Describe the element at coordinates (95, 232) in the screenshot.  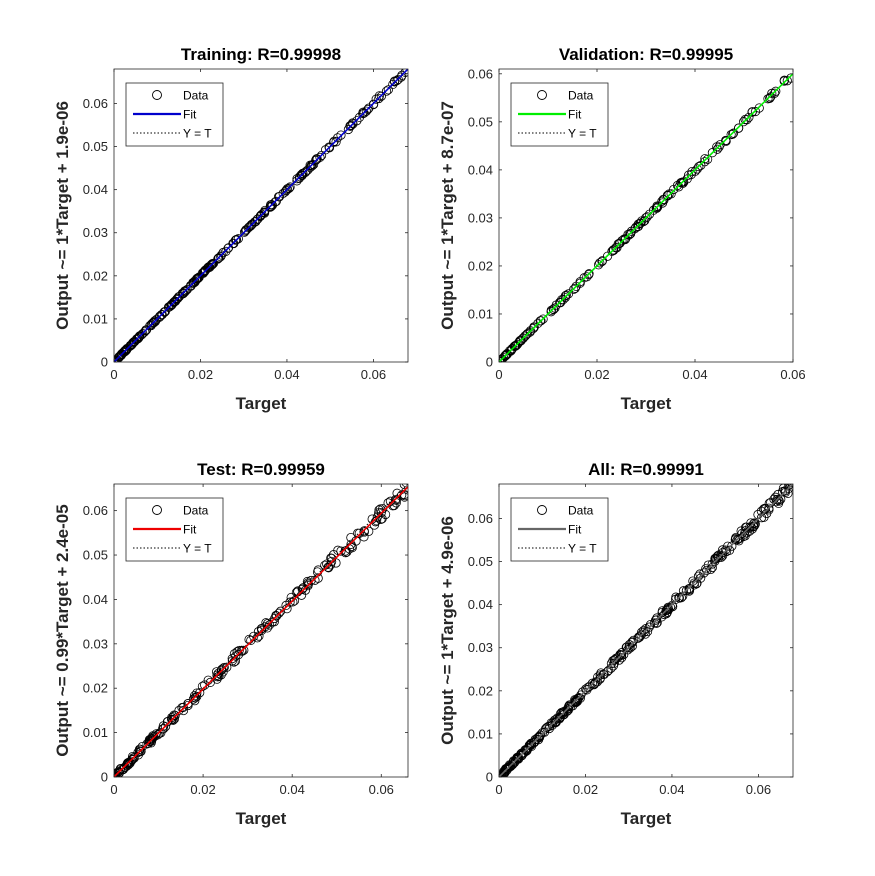
I see `training-y-tick-label: 0.03` at that location.